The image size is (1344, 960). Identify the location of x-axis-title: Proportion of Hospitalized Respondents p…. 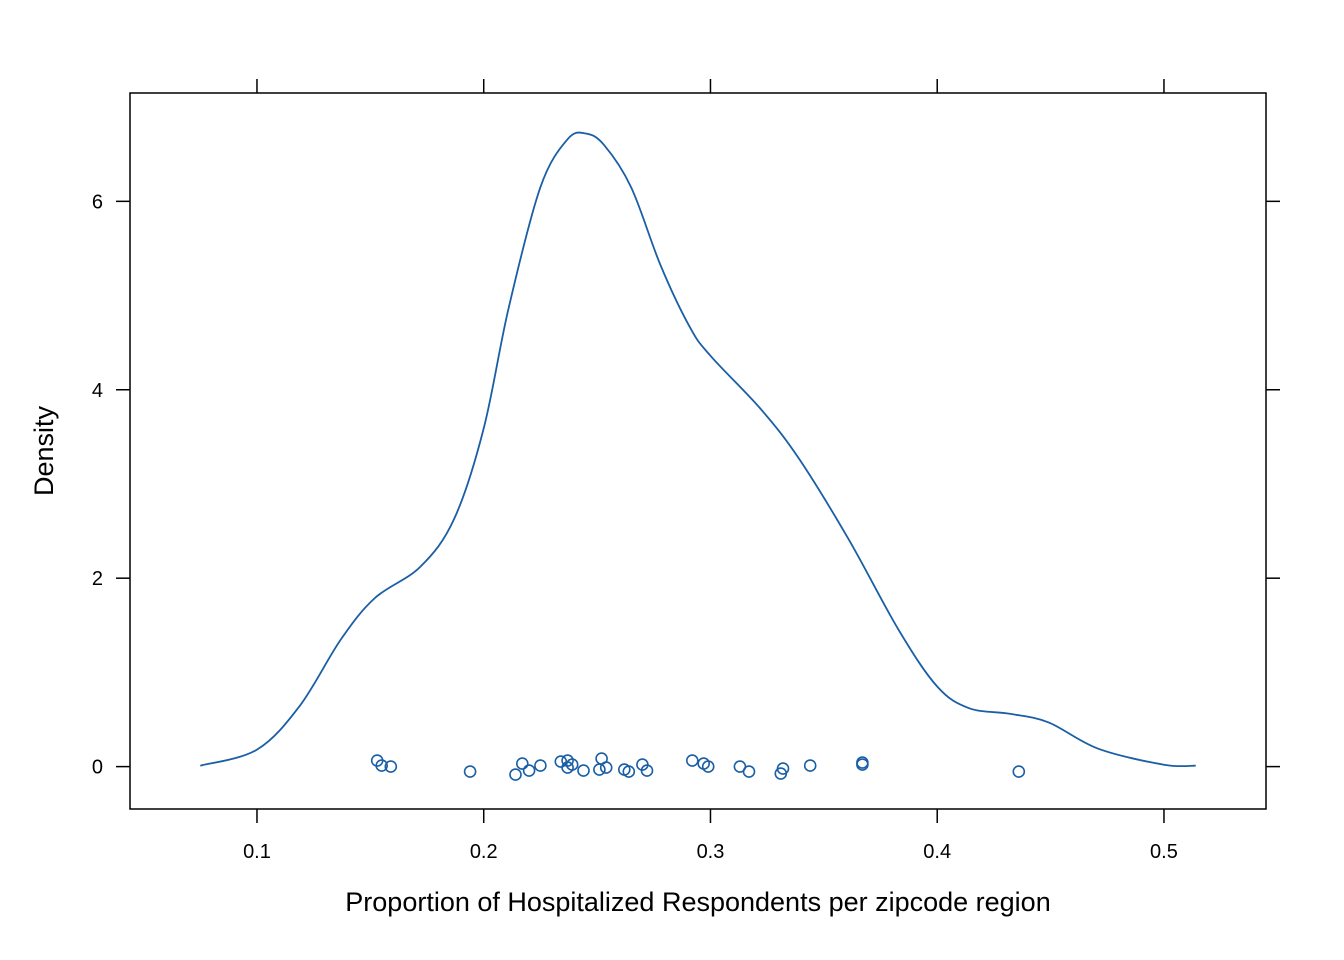
(697, 902).